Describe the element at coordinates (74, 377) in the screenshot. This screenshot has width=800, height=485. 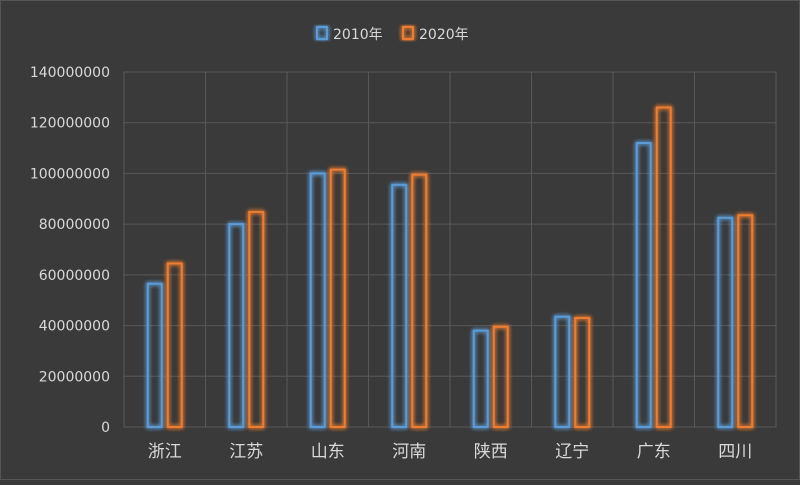
I see `y-tick-label: 20000000` at that location.